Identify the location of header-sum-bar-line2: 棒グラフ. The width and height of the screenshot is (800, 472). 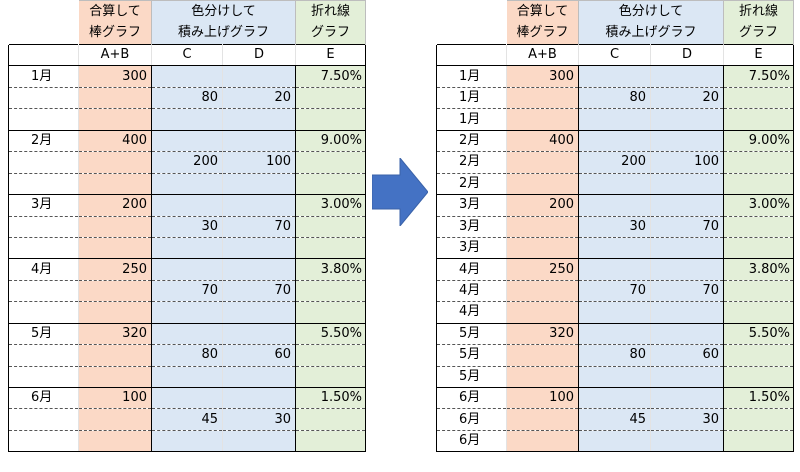
(115, 33).